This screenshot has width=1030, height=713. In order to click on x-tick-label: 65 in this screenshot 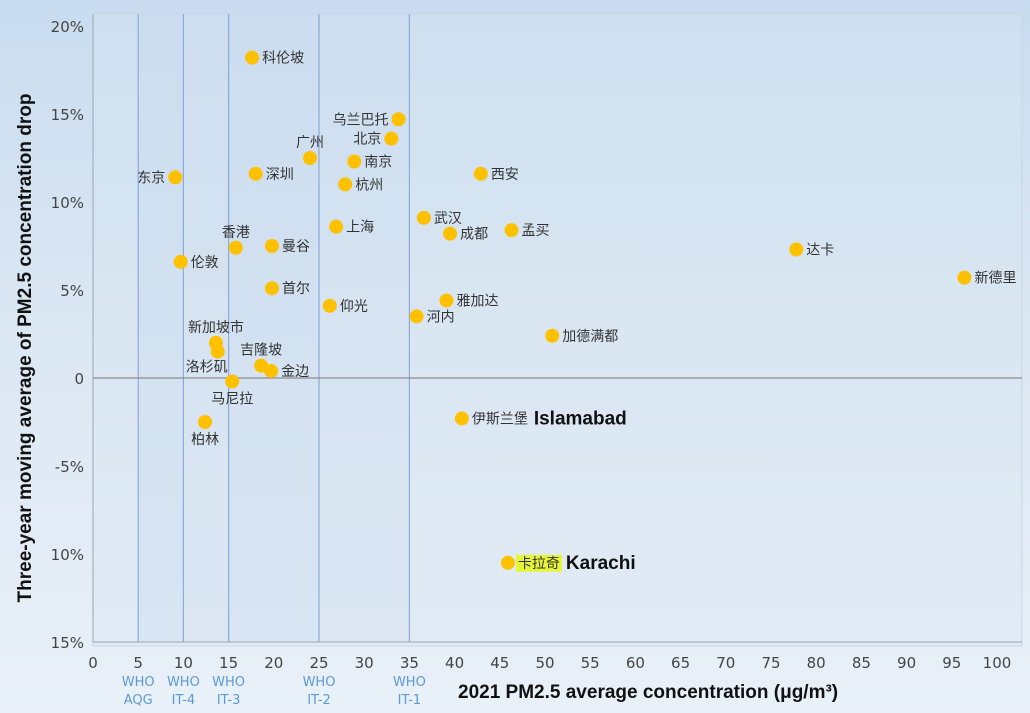, I will do `click(680, 663)`.